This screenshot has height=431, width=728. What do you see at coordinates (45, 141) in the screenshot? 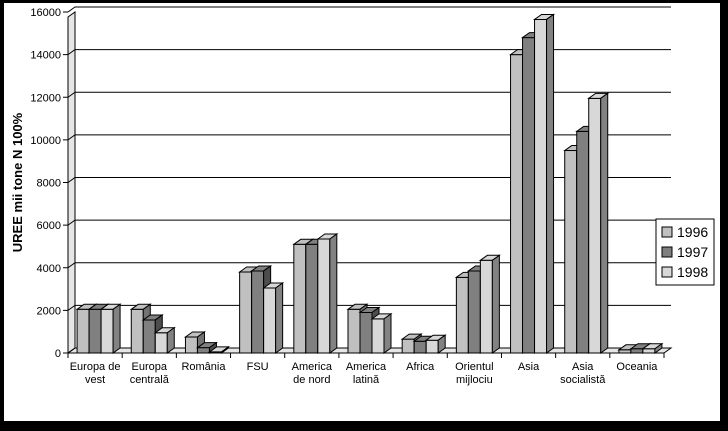
I see `y-tick-label: 10000` at bounding box center [45, 141].